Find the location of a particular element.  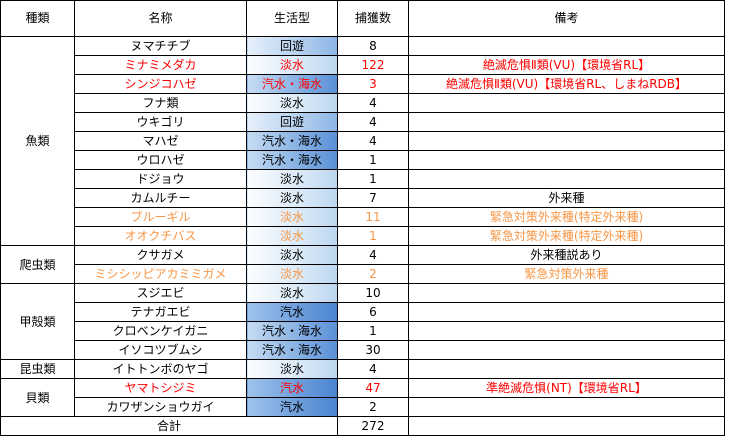

table-row: ミシシッピアカミミガメ 淡水 2 緊急対策外来種 is located at coordinates (363, 274).